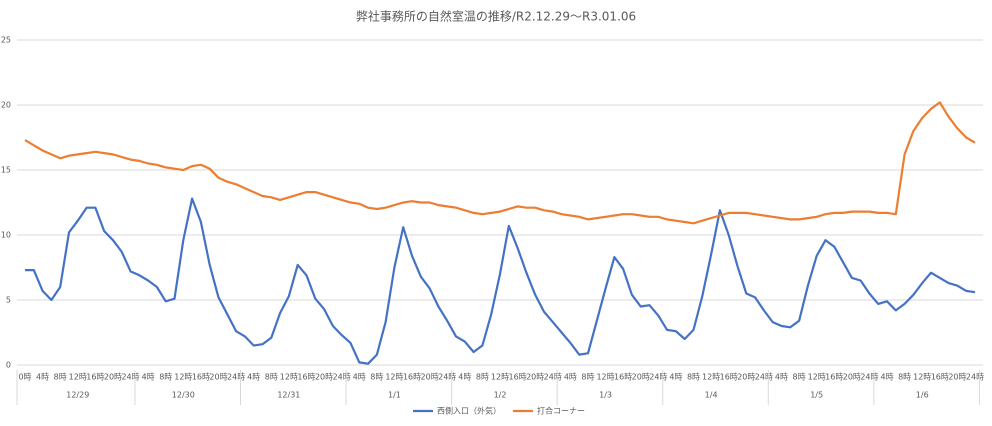 The width and height of the screenshot is (992, 426). What do you see at coordinates (469, 411) in the screenshot?
I see `legend-label: 西側入口（外気）` at bounding box center [469, 411].